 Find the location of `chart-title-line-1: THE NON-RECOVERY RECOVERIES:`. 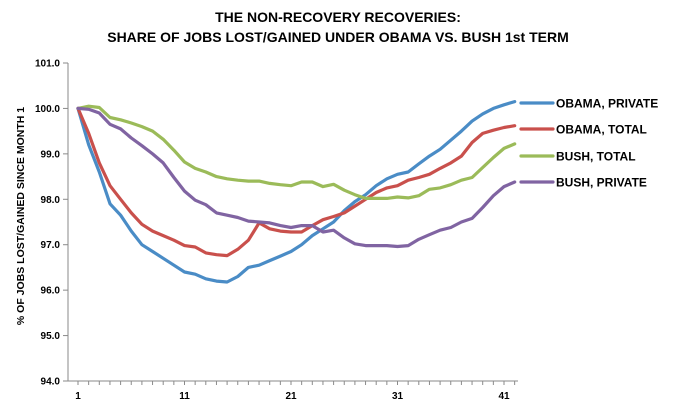

chart-title-line-1: THE NON-RECOVERY RECOVERIES: is located at coordinates (338, 17).